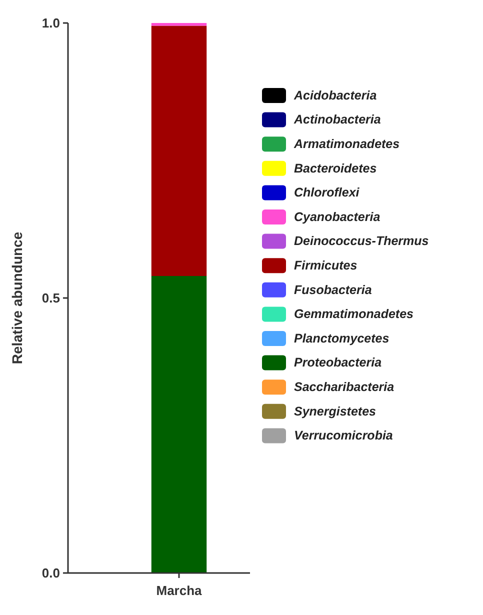  Describe the element at coordinates (17, 298) in the screenshot. I see `y-axis-title: Relative abundunce` at that location.